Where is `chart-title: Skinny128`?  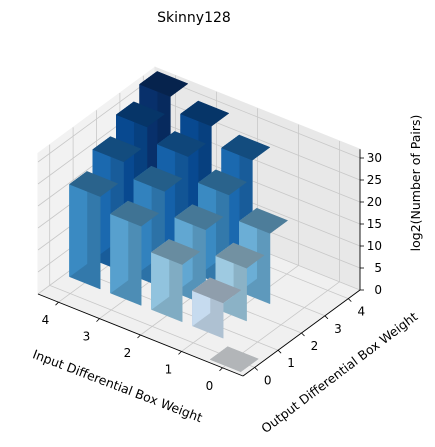
chart-title: Skinny128 is located at coordinates (194, 18).